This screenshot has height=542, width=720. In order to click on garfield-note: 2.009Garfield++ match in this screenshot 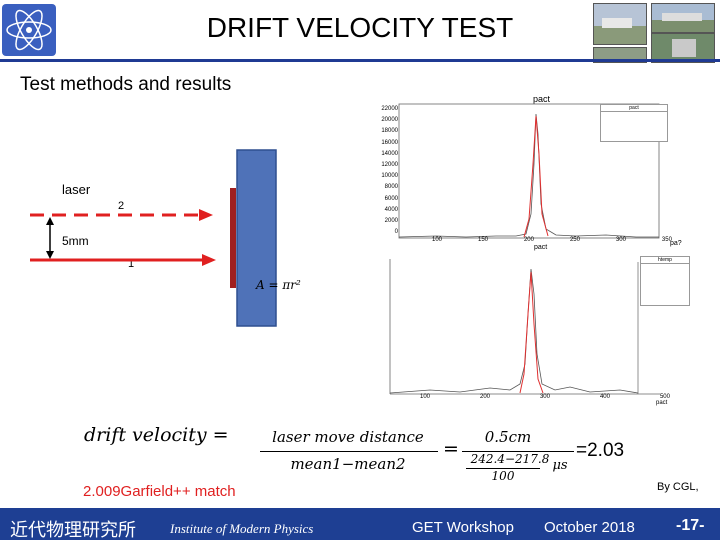, I will do `click(159, 491)`.